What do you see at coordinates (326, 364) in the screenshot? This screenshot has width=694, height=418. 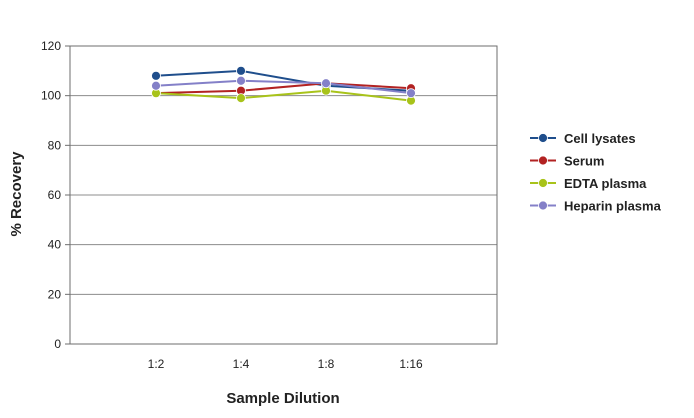 I see `x-tick-label: 1:8` at bounding box center [326, 364].